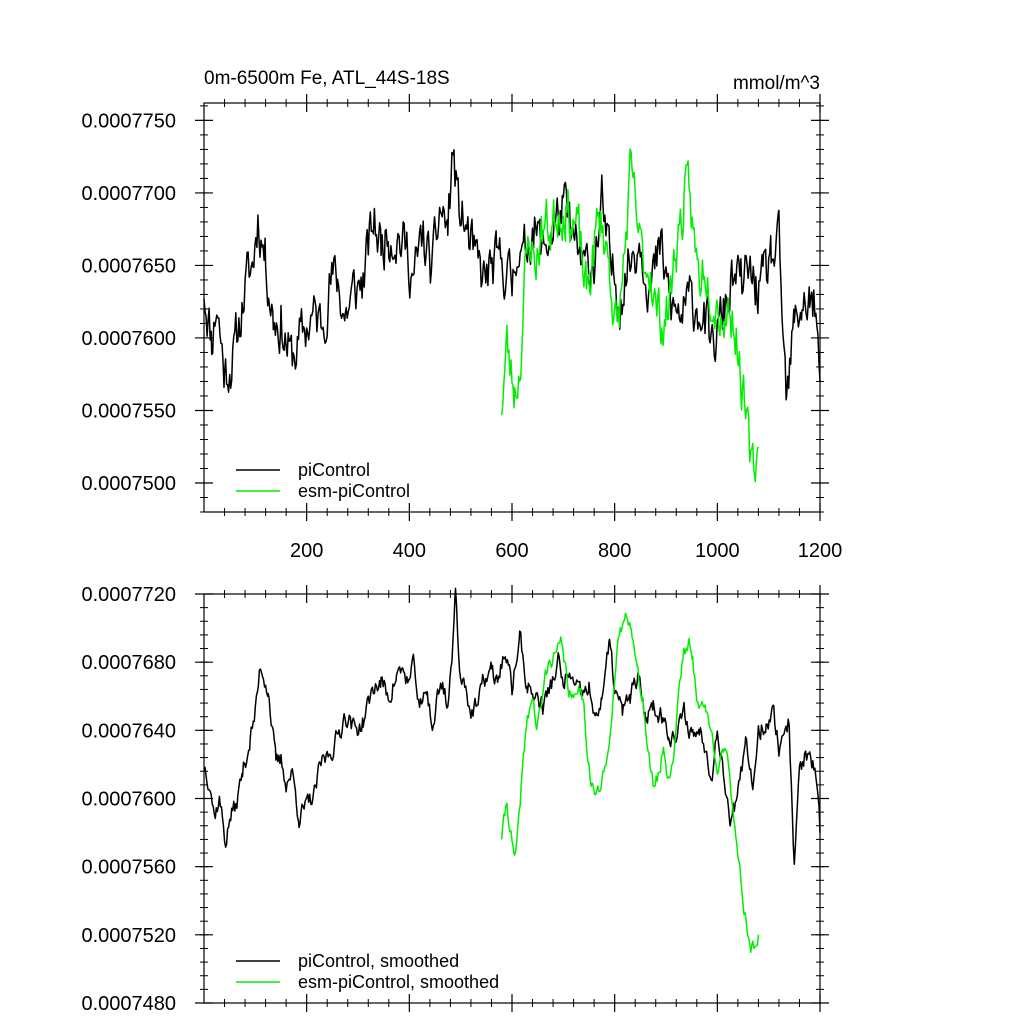 The image size is (1024, 1024). What do you see at coordinates (306, 551) in the screenshot?
I see `x-tick-label: 200` at bounding box center [306, 551].